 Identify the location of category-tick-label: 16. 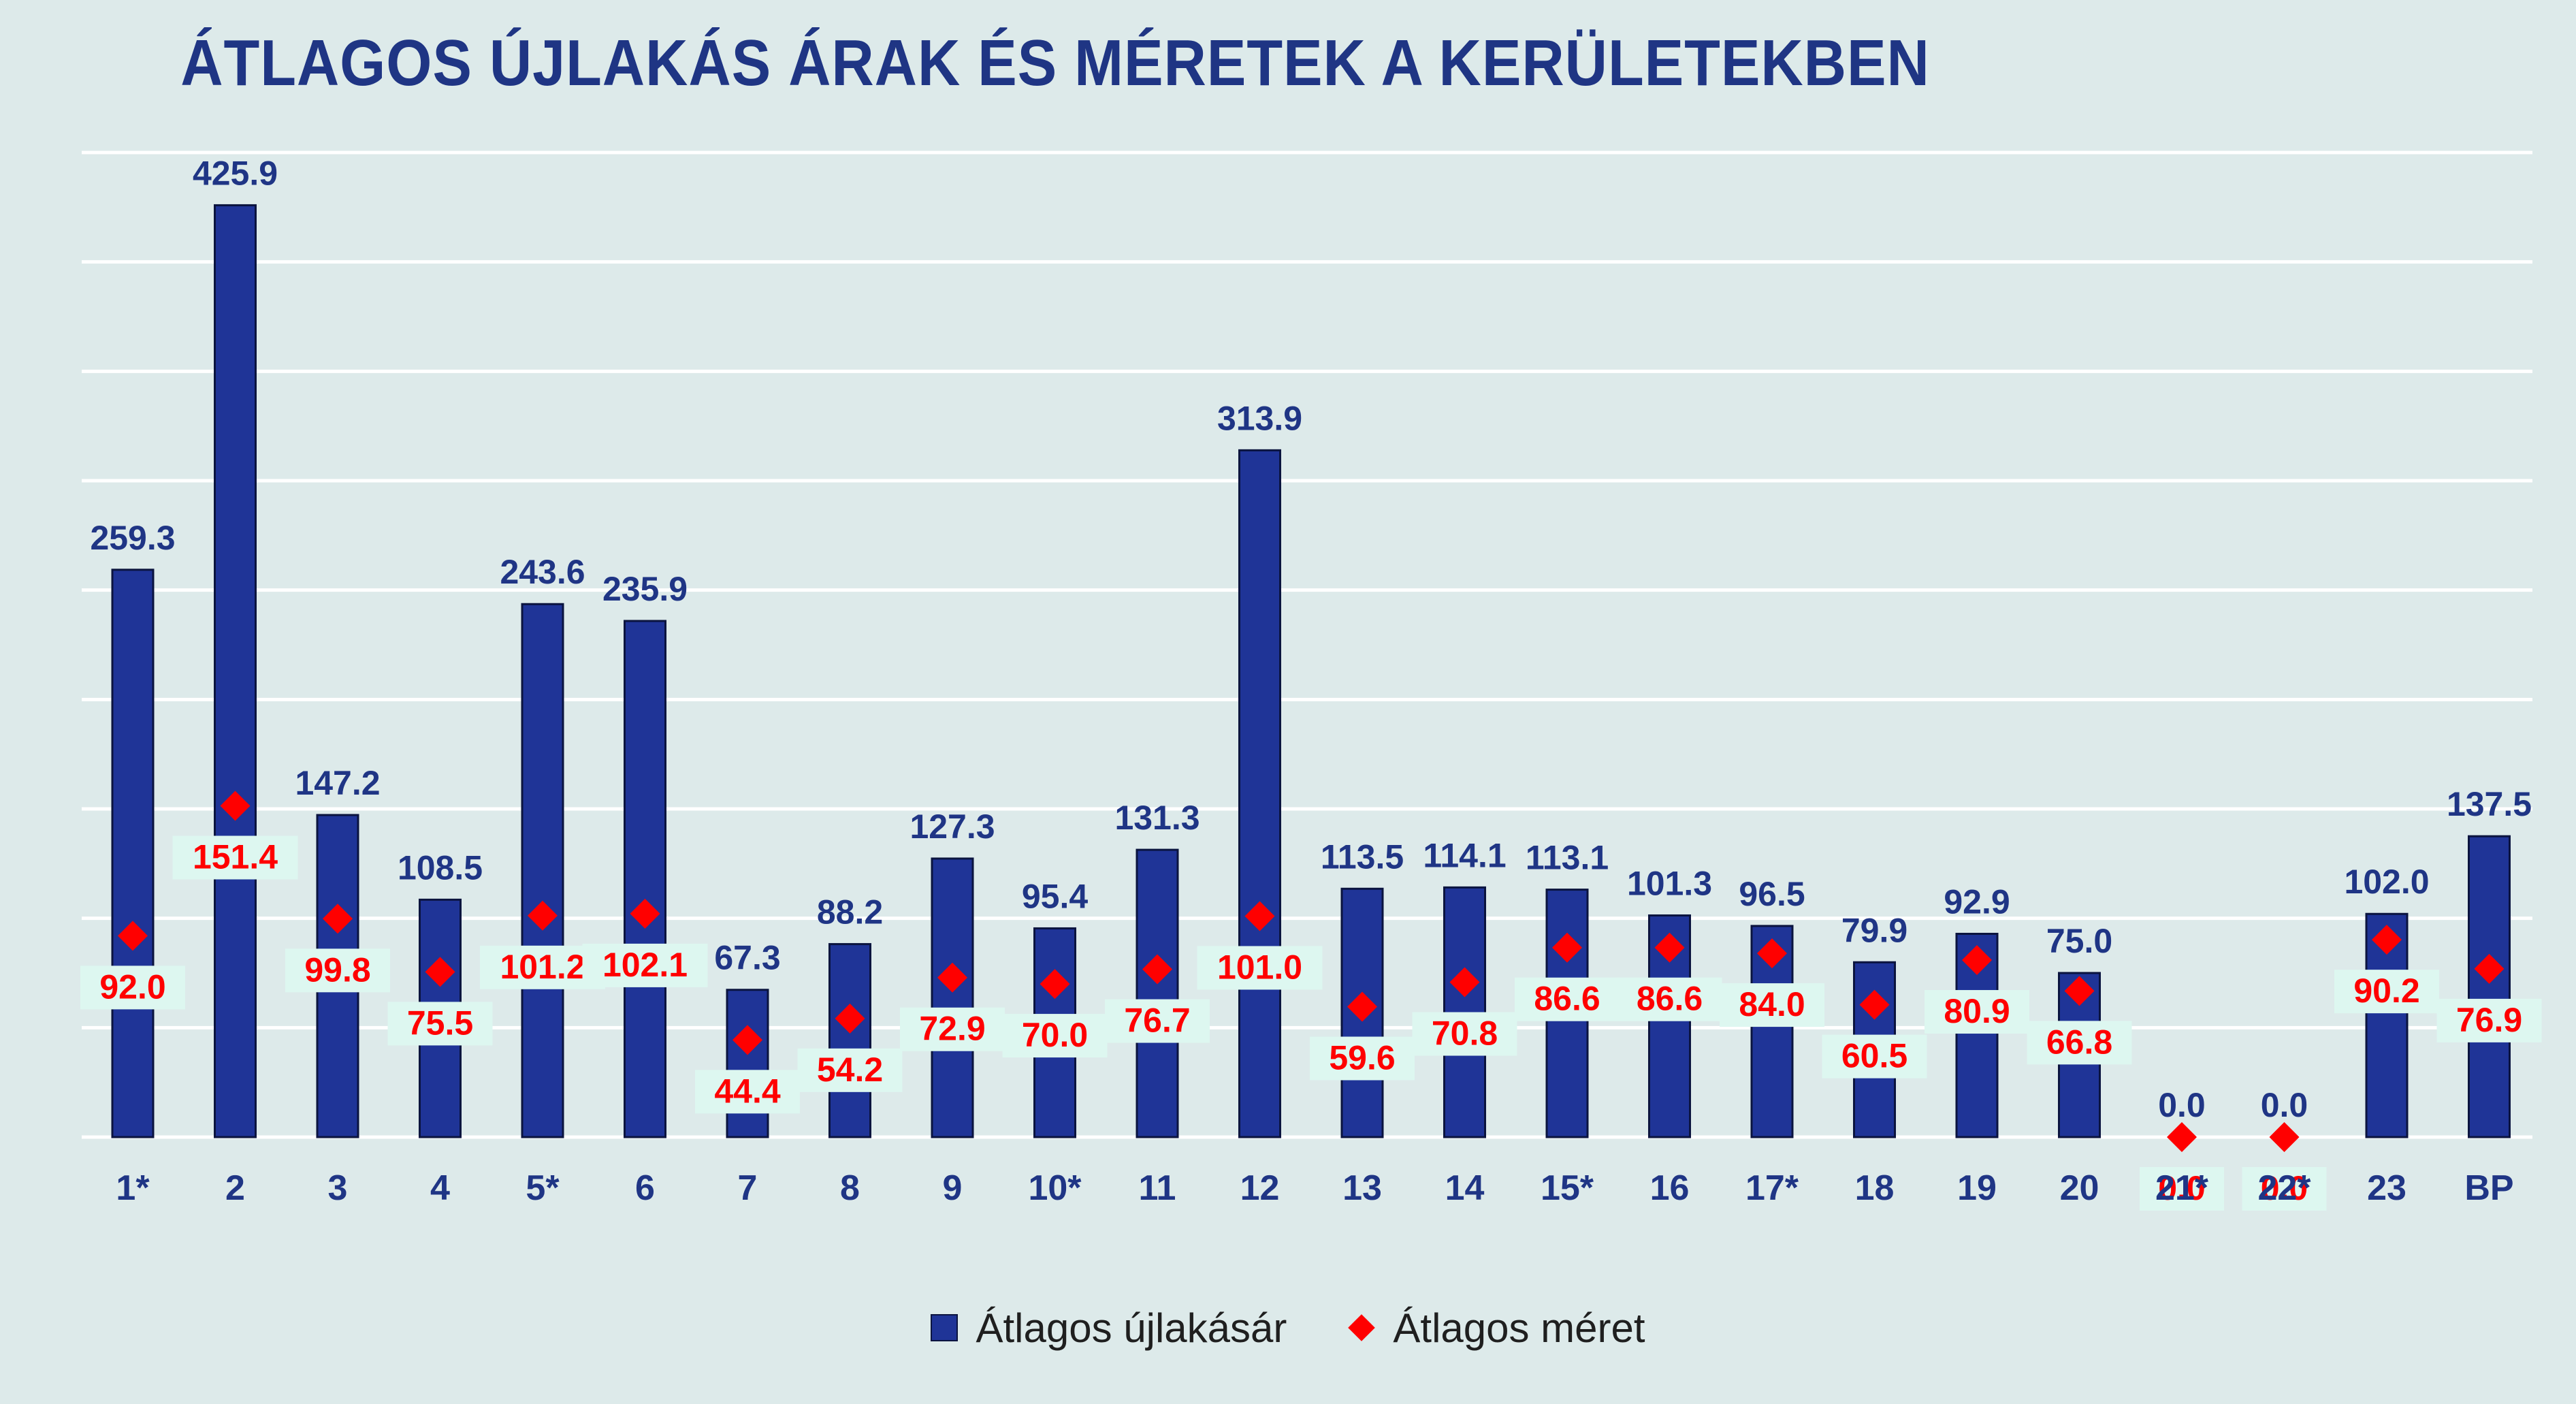
(1670, 1188).